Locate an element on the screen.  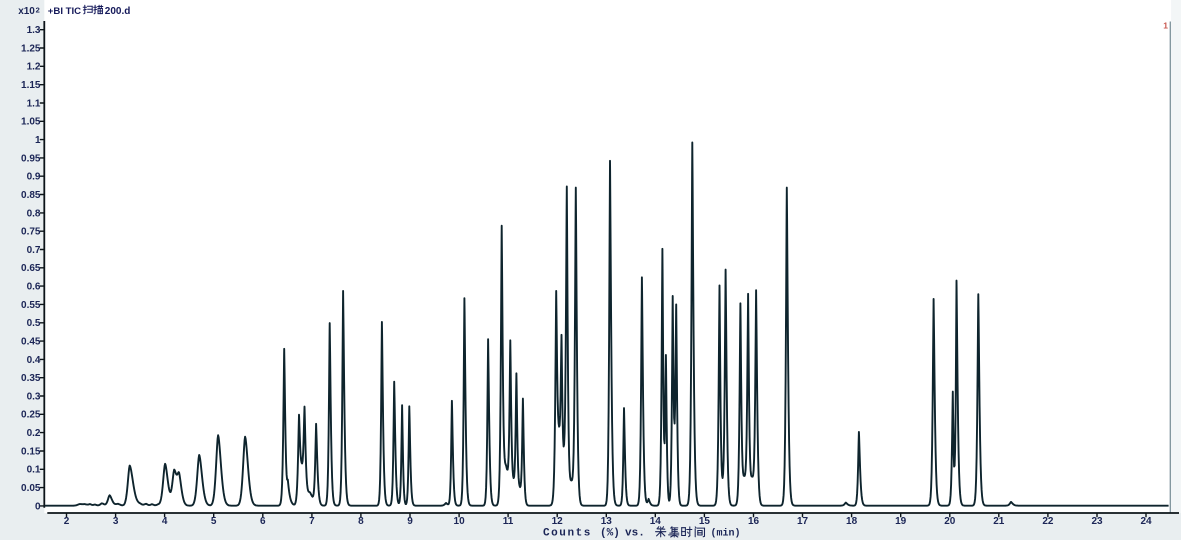
svg-text: 15 is located at coordinates (705, 521).